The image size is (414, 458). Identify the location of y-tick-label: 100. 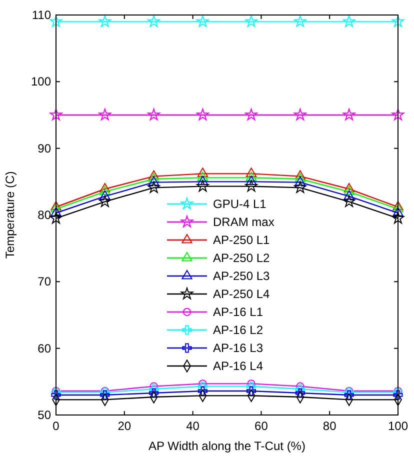
(41, 81).